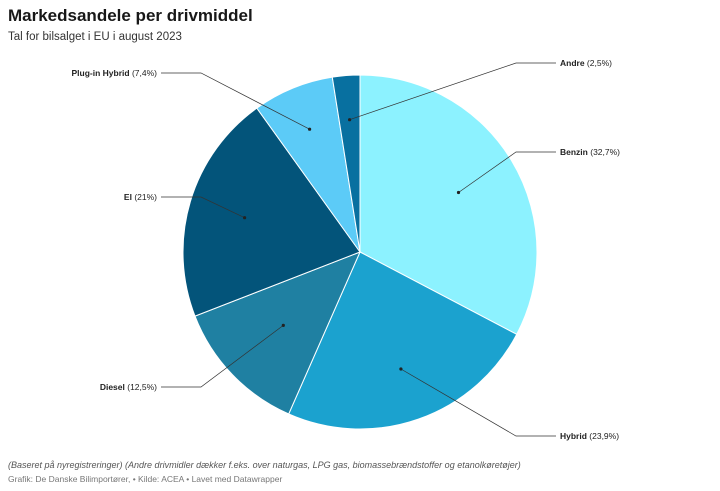 Image resolution: width=720 pixels, height=491 pixels. I want to click on slice-label-value: (23,9%), so click(603, 436).